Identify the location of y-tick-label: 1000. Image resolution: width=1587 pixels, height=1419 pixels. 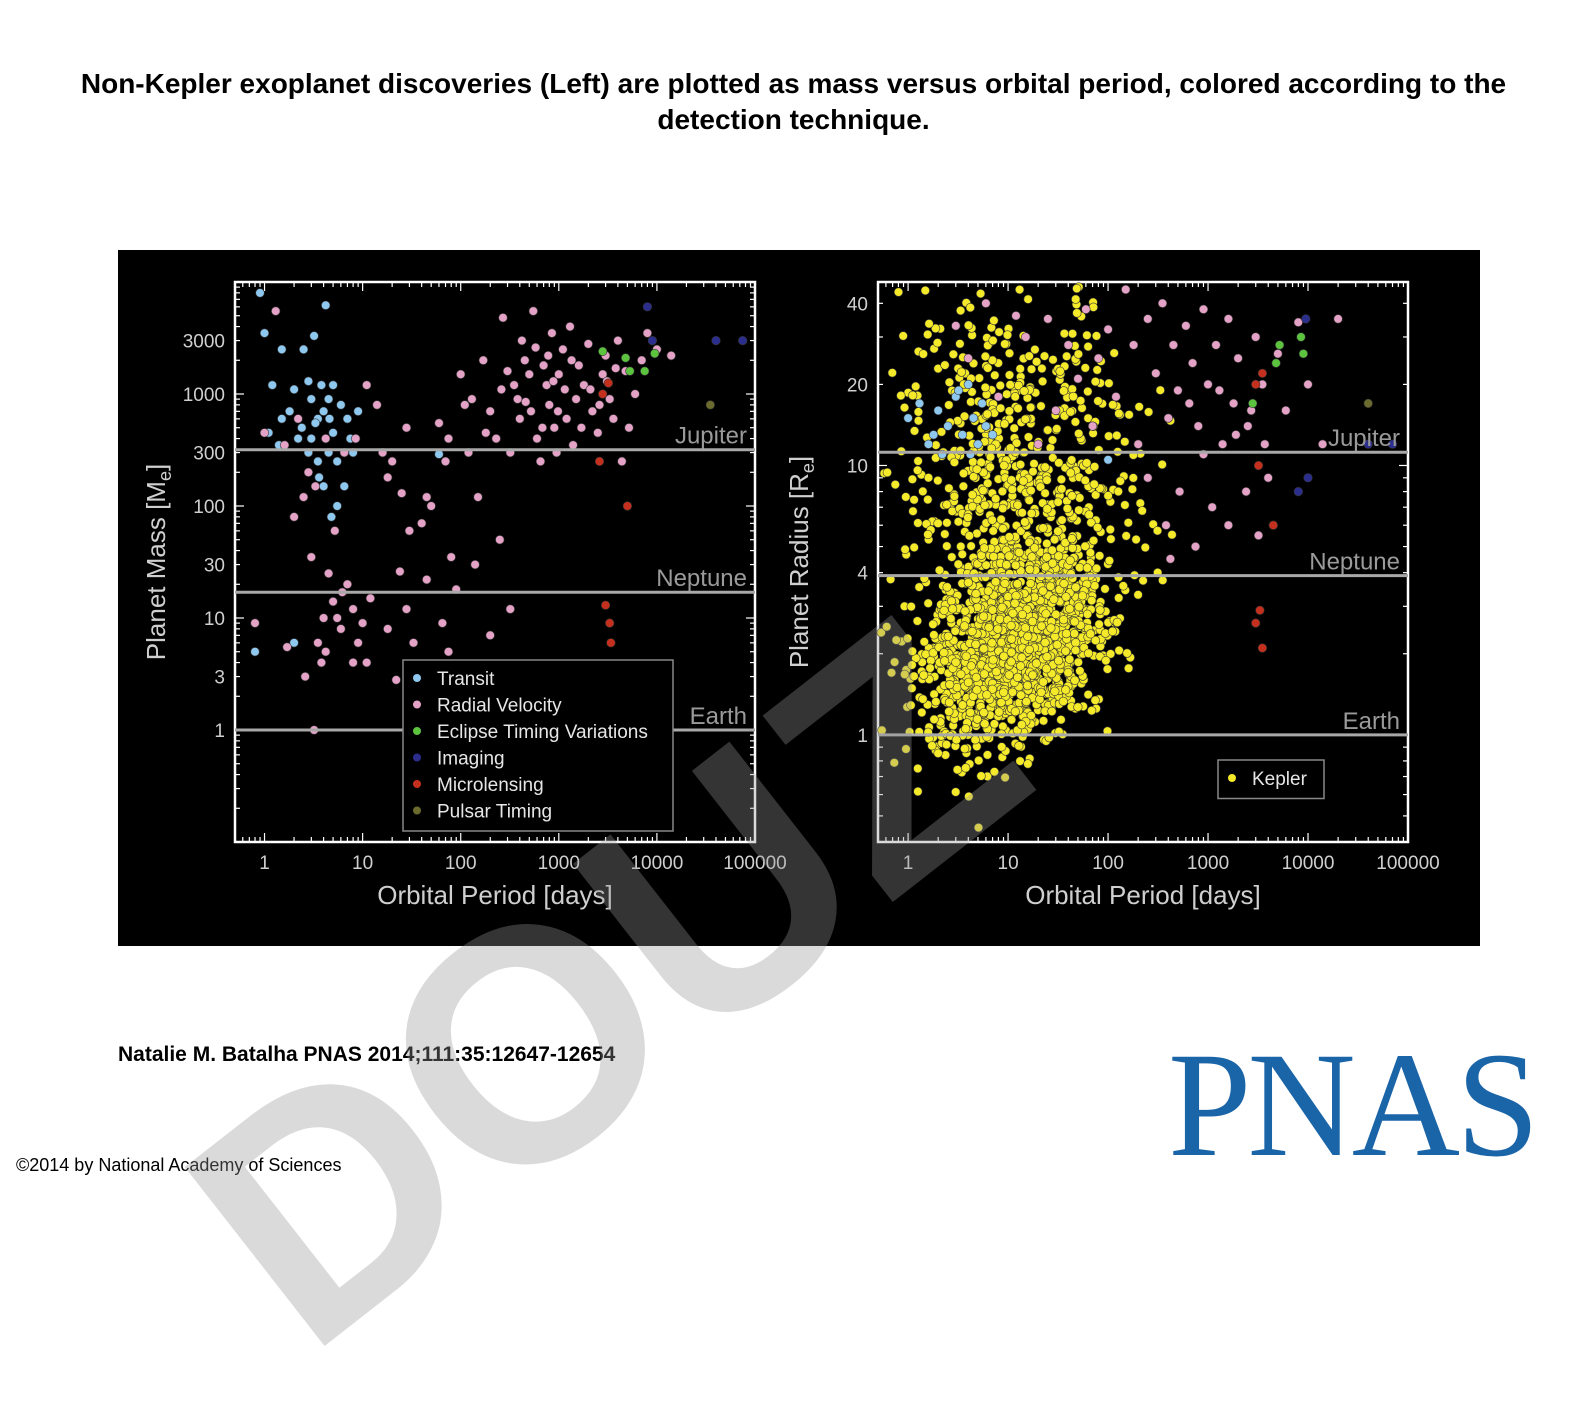
(204, 395).